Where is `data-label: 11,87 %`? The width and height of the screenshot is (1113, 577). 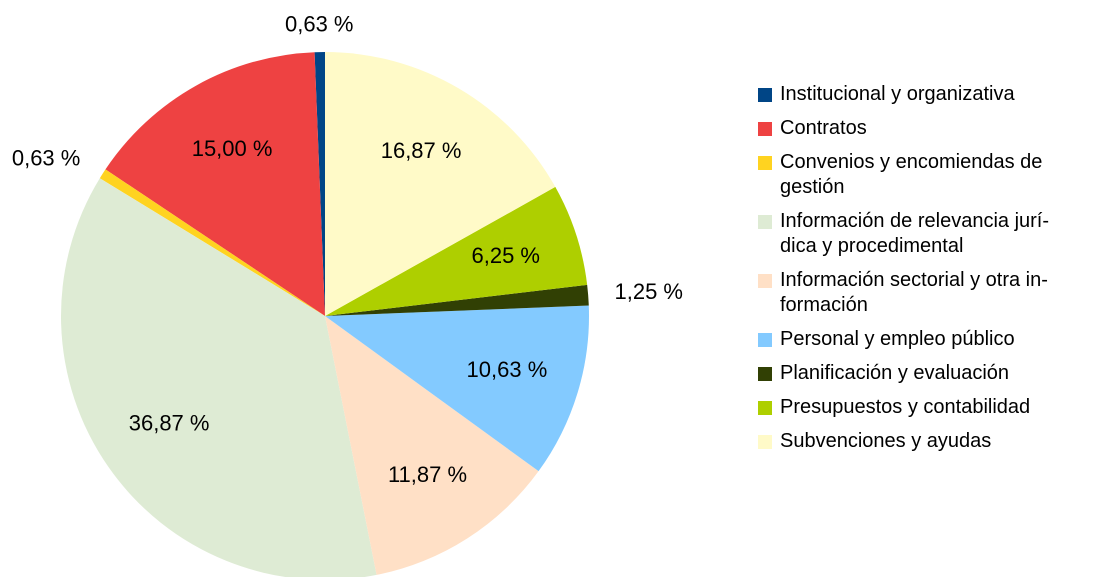
data-label: 11,87 % is located at coordinates (427, 474).